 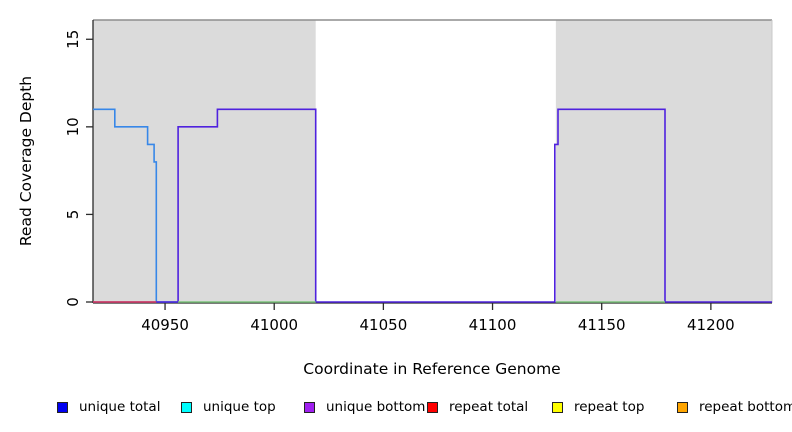 What do you see at coordinates (26, 161) in the screenshot?
I see `y-axis-label: Read Coverage Depth` at bounding box center [26, 161].